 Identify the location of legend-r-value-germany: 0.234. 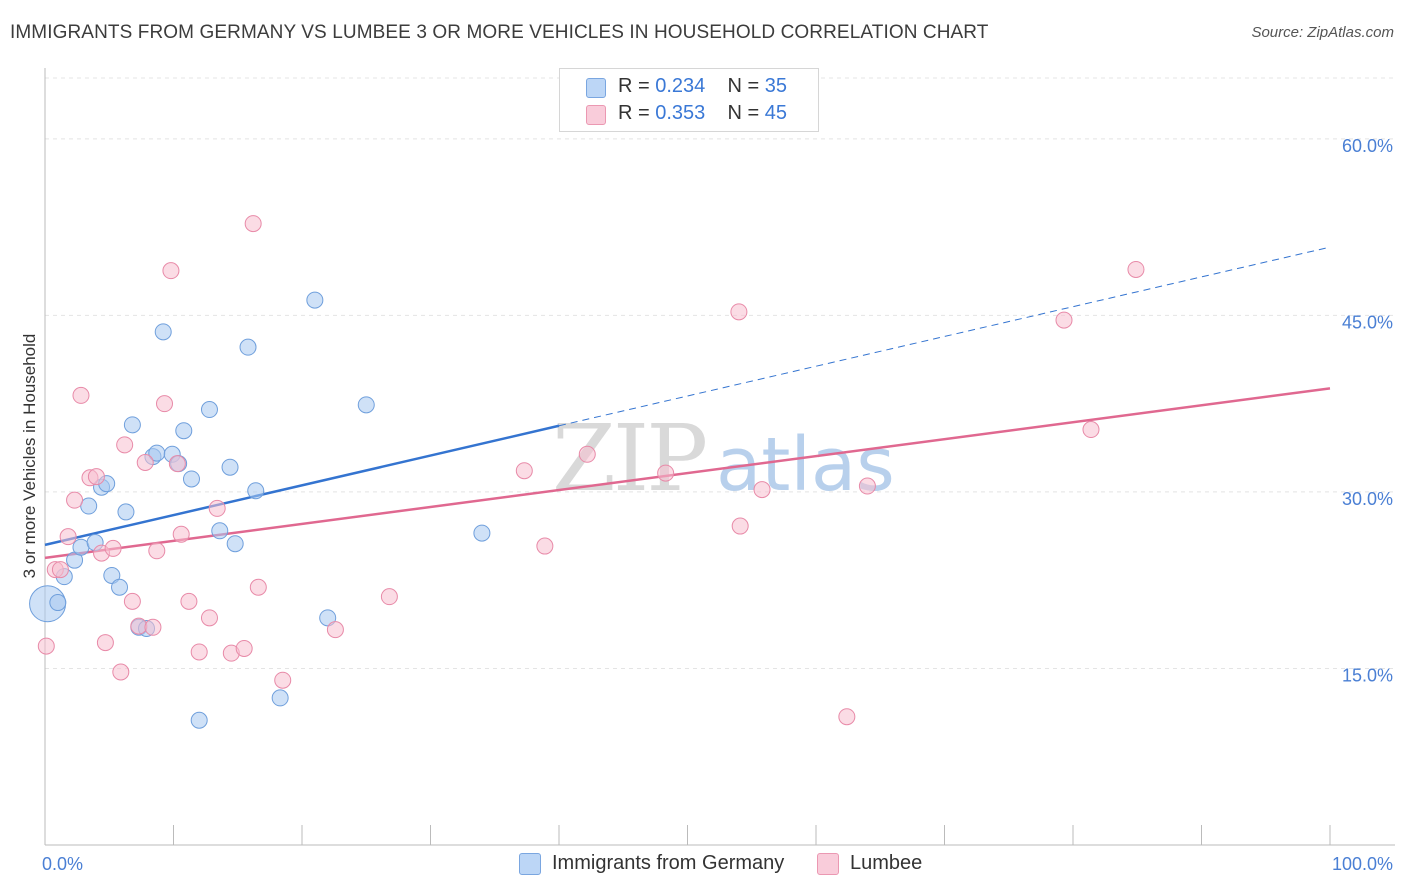
(680, 86).